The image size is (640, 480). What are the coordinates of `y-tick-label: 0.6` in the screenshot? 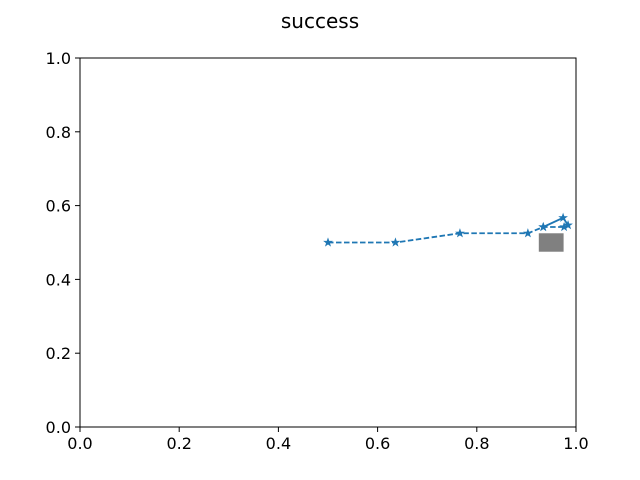 It's located at (58, 206).